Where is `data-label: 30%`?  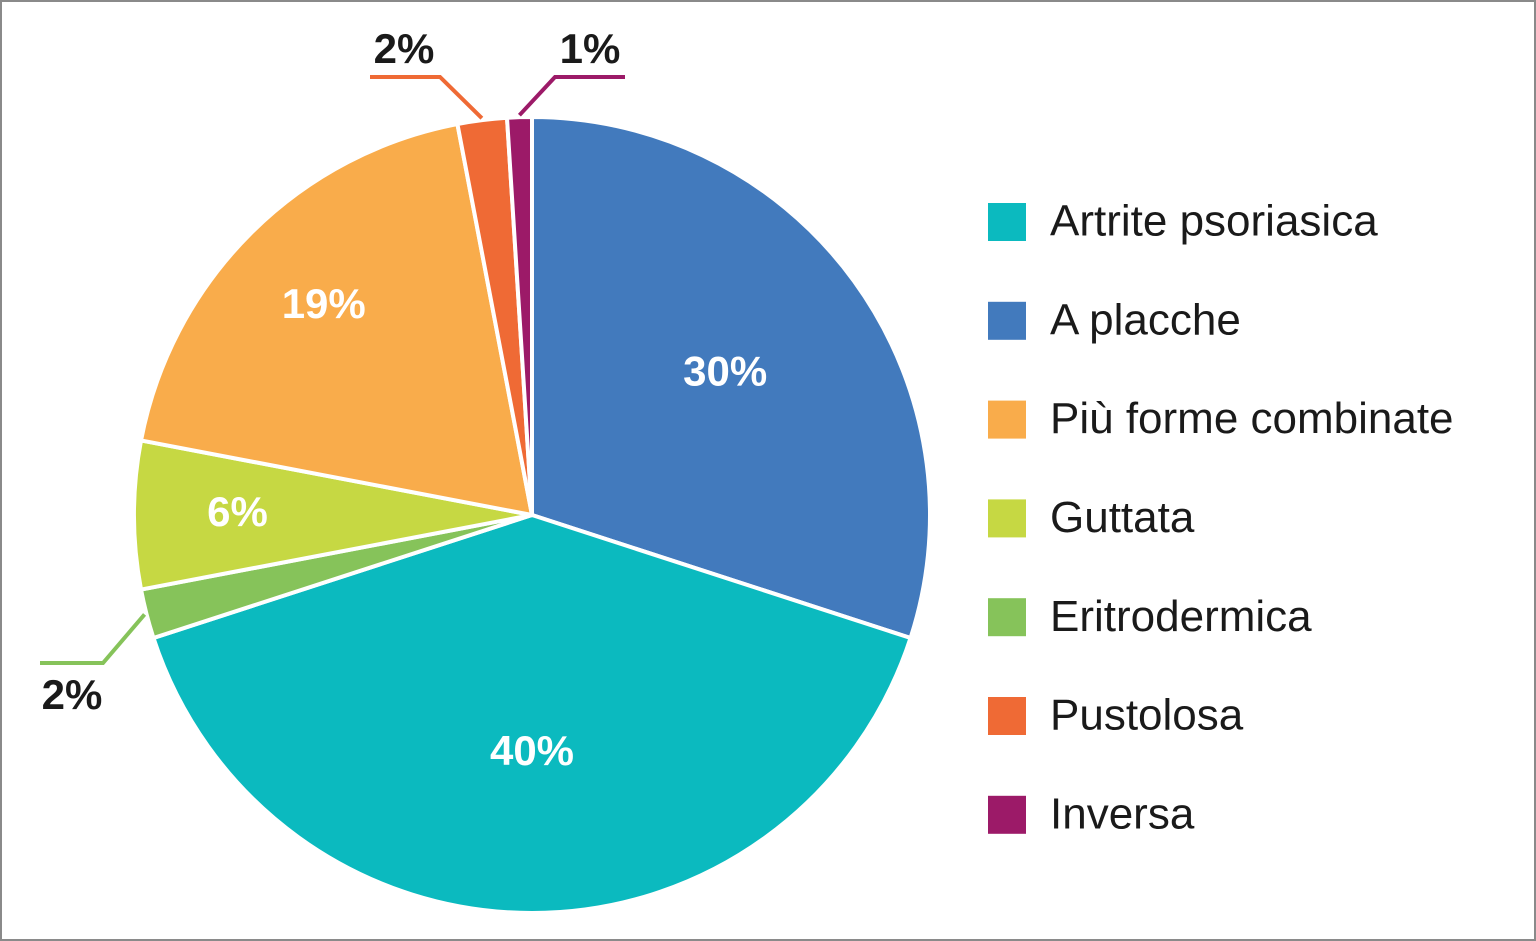
data-label: 30% is located at coordinates (725, 371).